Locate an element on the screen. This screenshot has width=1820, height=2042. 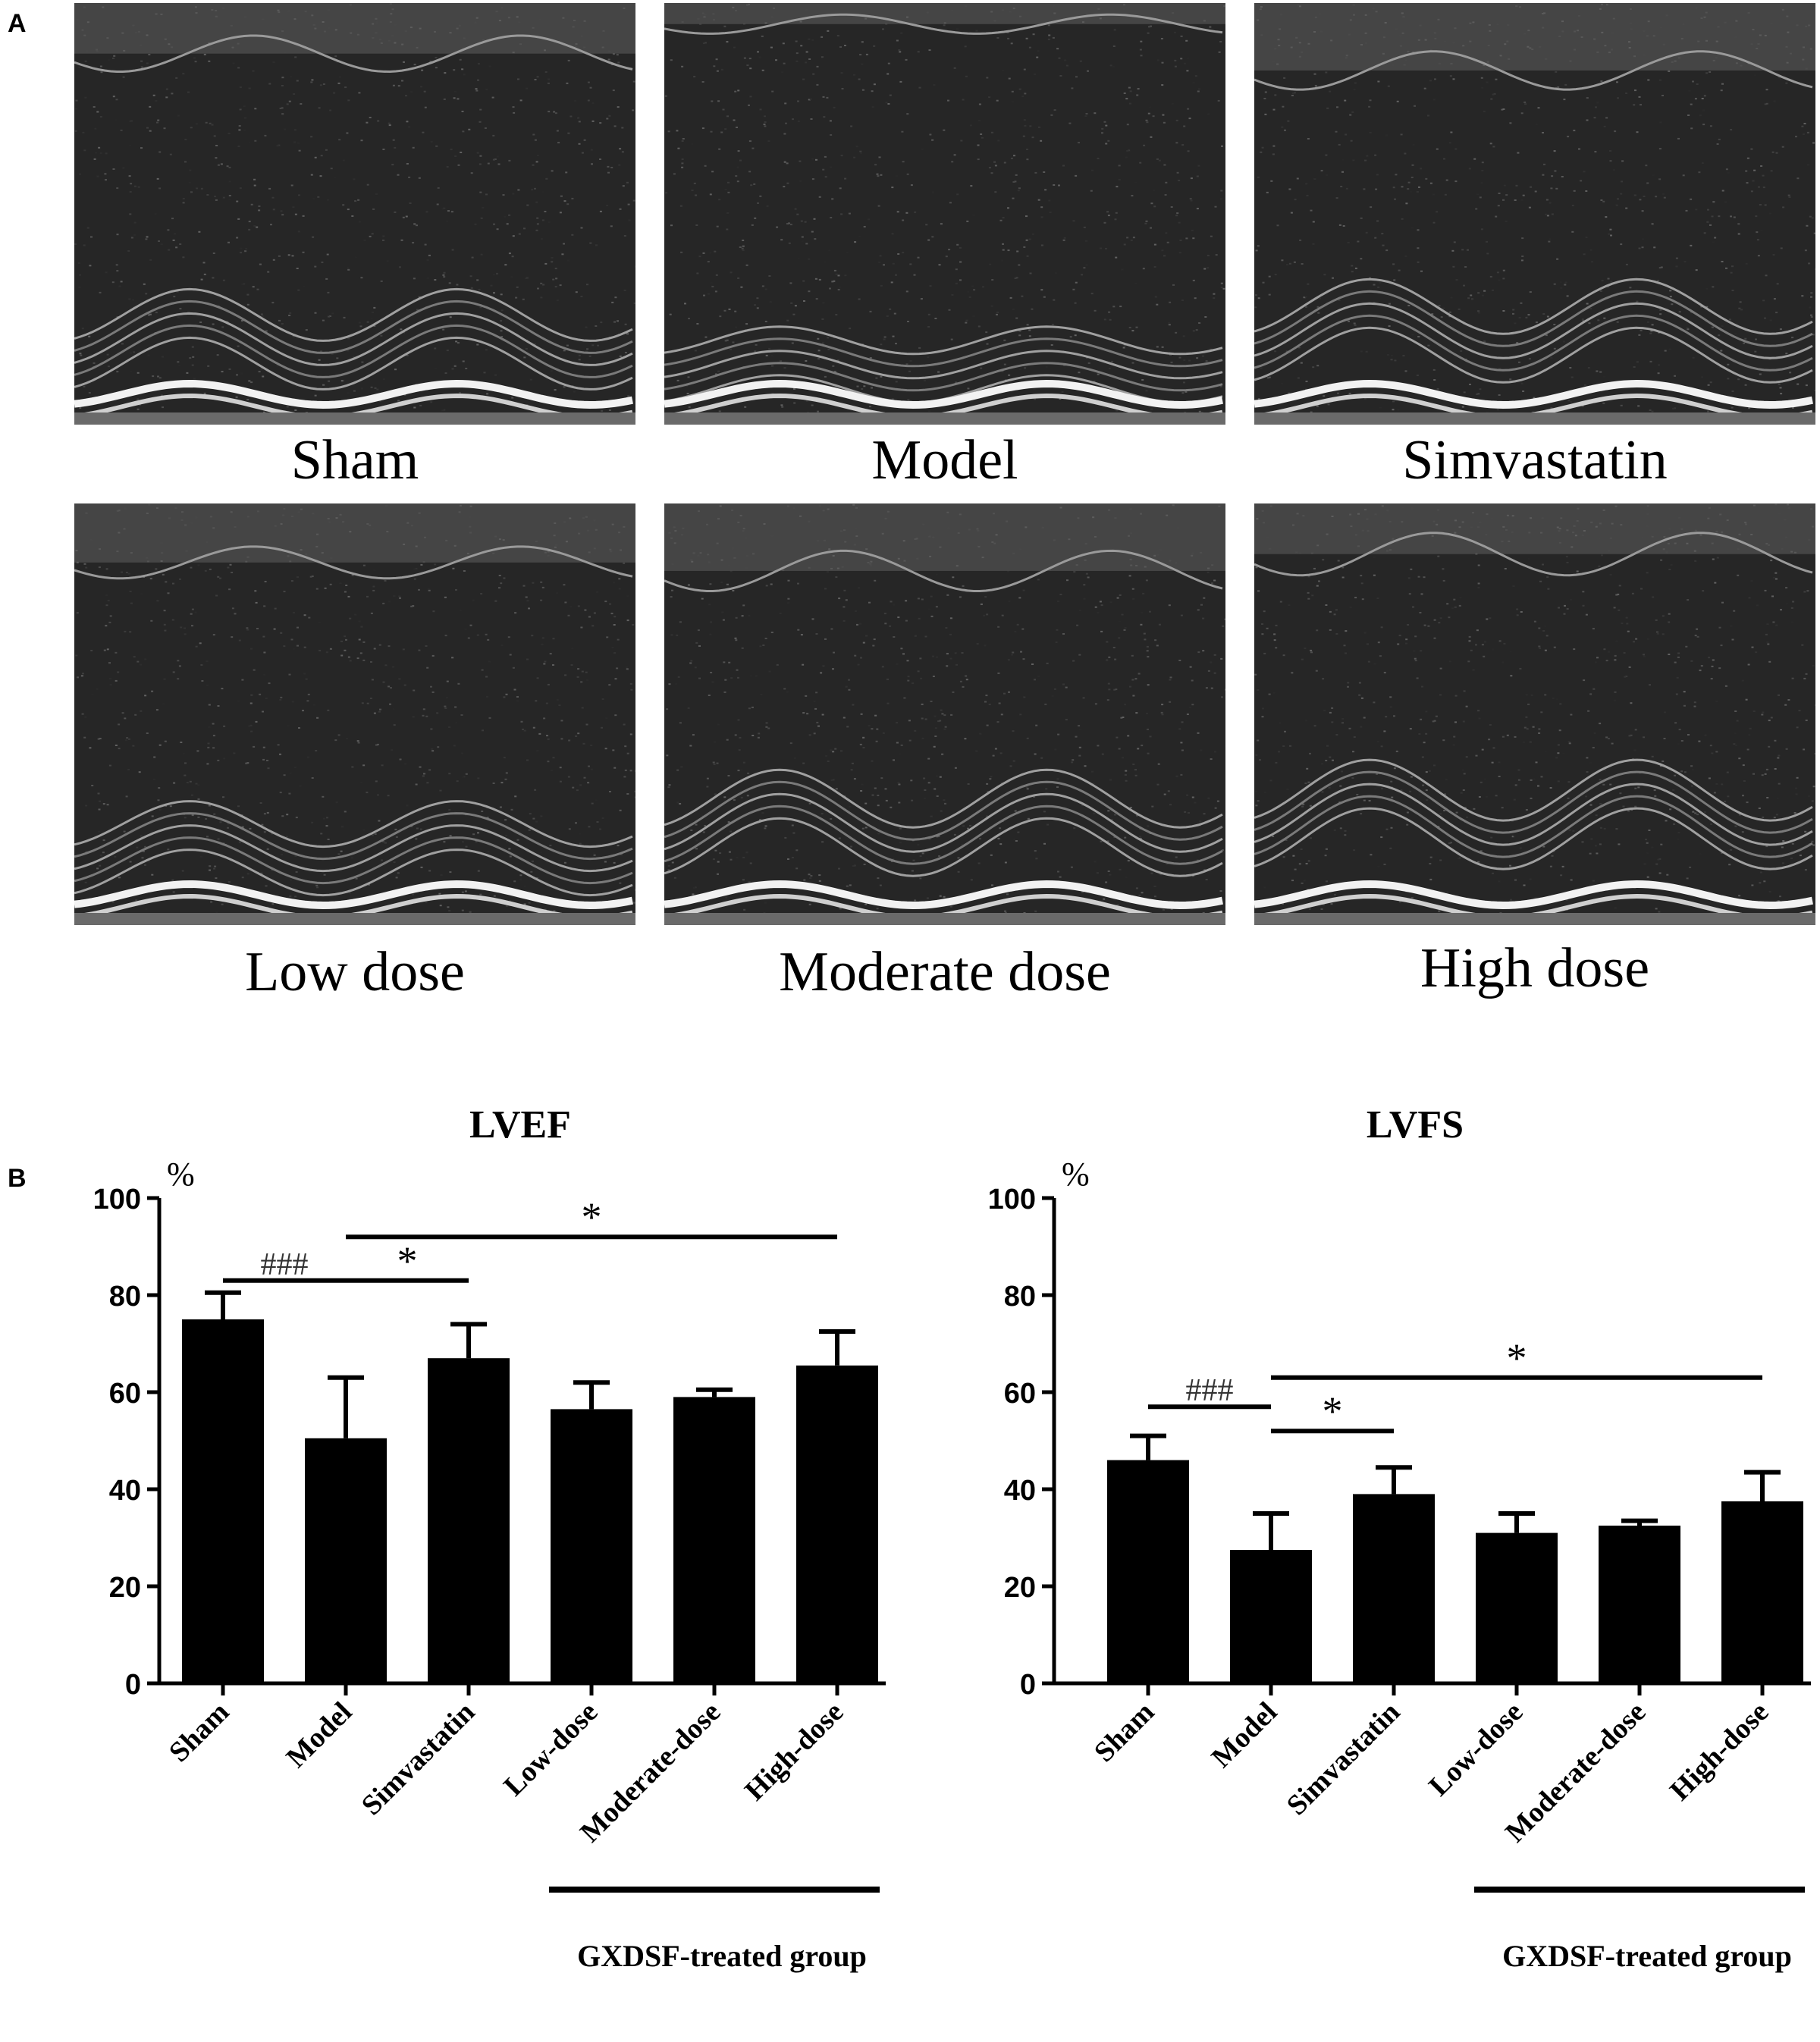
echo-label-low-dose: Low dose is located at coordinates (355, 972).